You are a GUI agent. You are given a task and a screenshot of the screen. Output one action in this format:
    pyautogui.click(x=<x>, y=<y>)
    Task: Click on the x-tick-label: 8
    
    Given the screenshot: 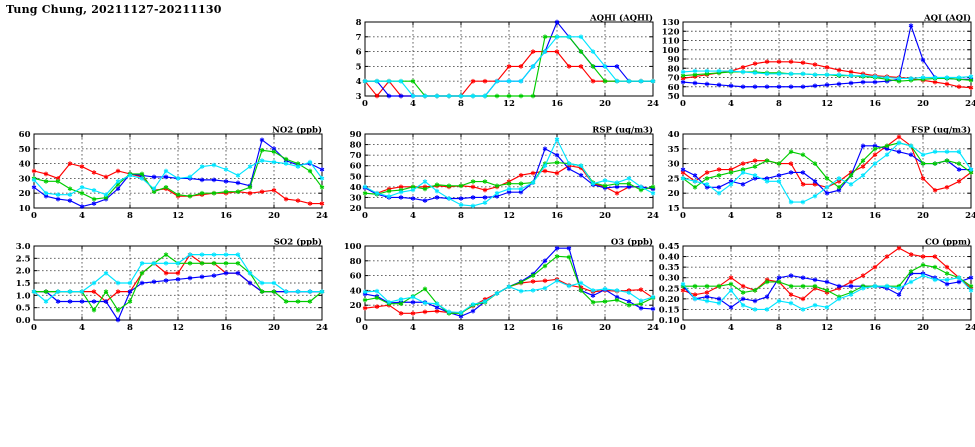 What is the action you would take?
    pyautogui.click(x=461, y=216)
    